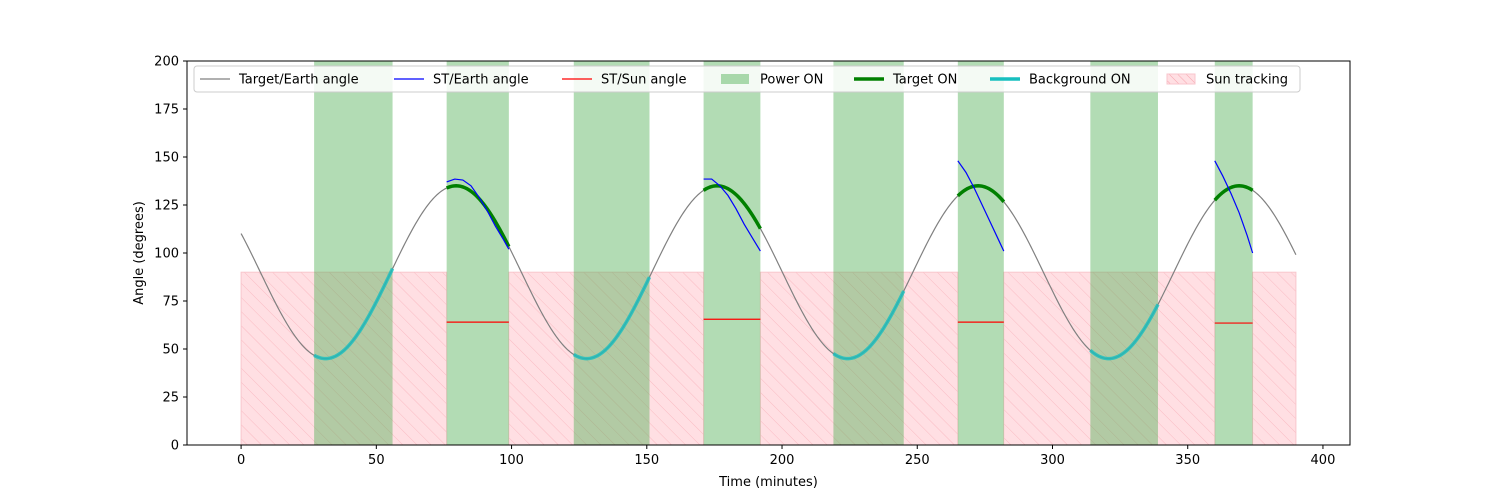  Describe the element at coordinates (768, 482) in the screenshot. I see `x-axis-label: Time (minutes)` at that location.